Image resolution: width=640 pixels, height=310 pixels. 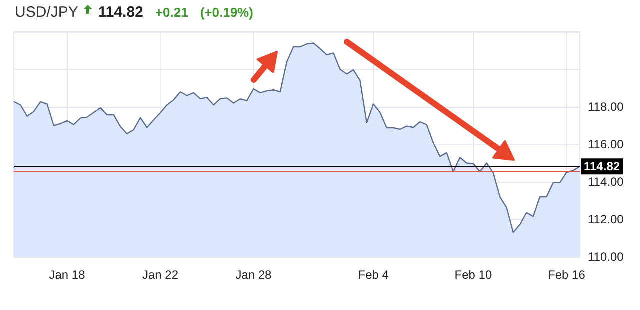 What do you see at coordinates (606, 219) in the screenshot?
I see `y-tick-label: 112.00` at bounding box center [606, 219].